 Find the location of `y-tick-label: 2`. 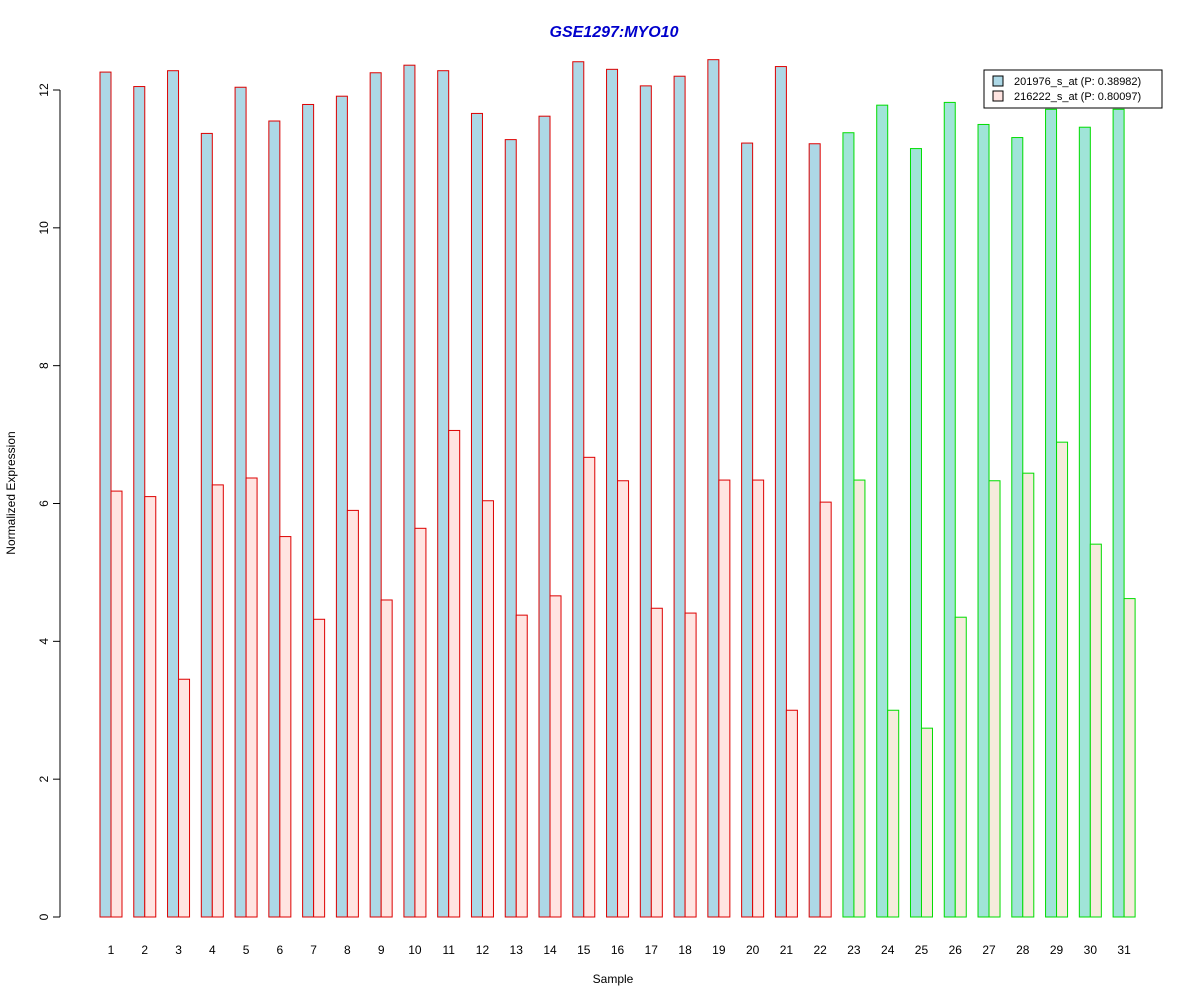

y-tick-label: 2 is located at coordinates (44, 779).